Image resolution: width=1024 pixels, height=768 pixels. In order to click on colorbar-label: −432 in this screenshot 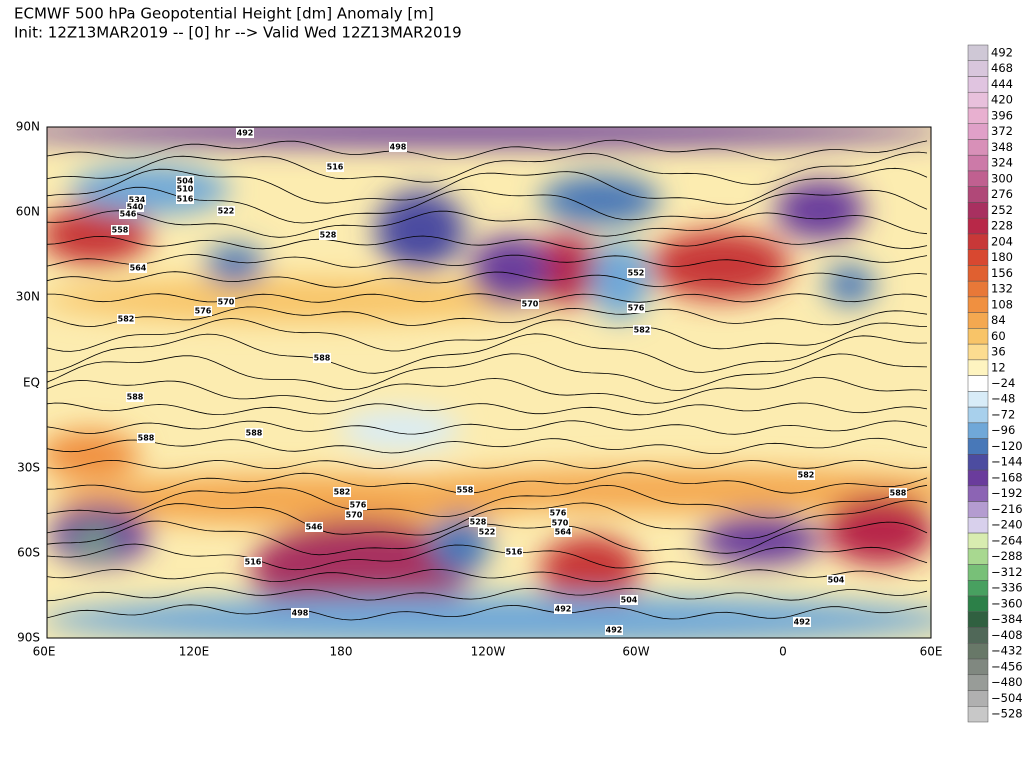, I will do `click(1007, 651)`.